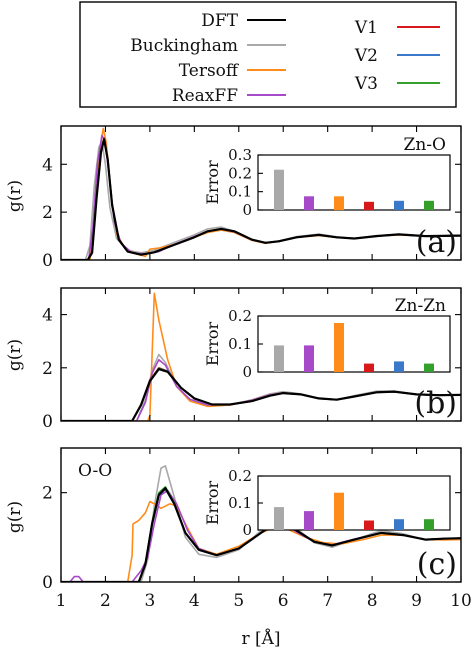  Describe the element at coordinates (435, 403) in the screenshot. I see `panel-tag: (b)` at that location.